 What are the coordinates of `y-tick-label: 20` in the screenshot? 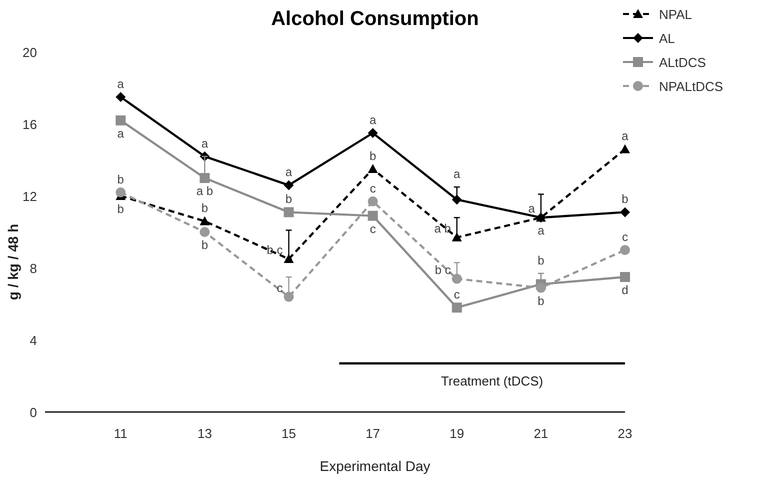 It's located at (29, 52).